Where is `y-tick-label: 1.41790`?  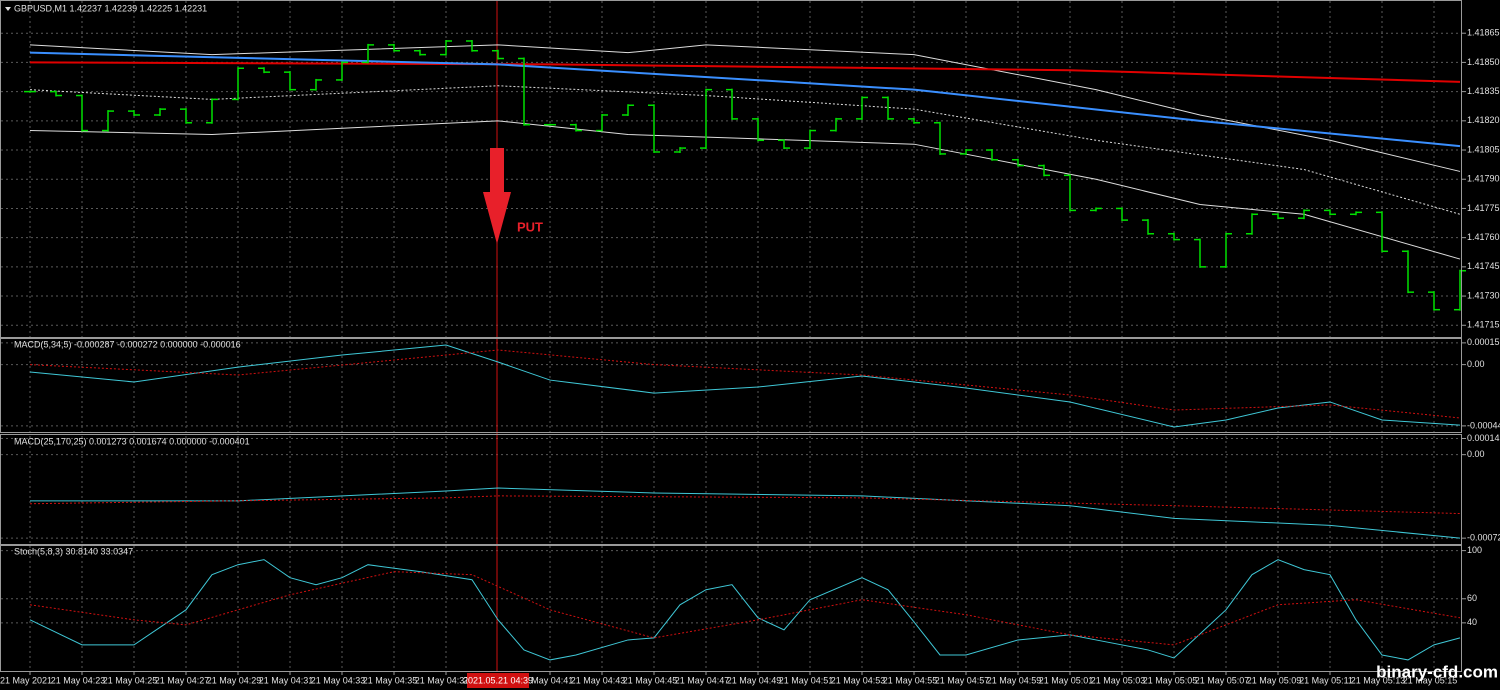
y-tick-label: 1.41790 is located at coordinates (1483, 179).